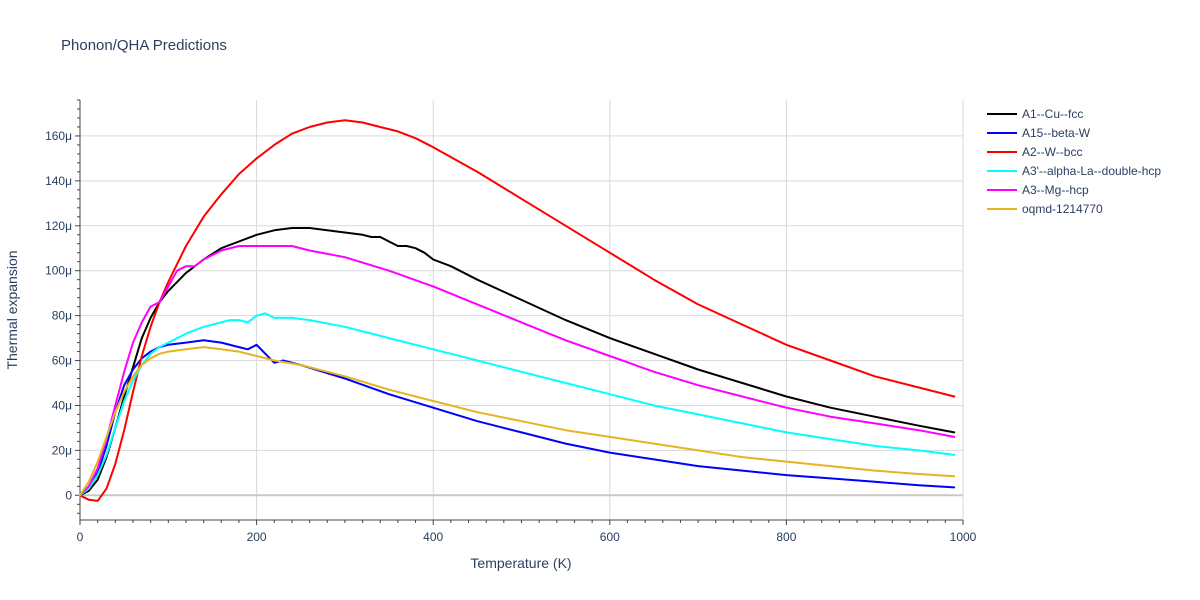 The height and width of the screenshot is (600, 1200). What do you see at coordinates (1062, 209) in the screenshot?
I see `legend-label: oqmd-1214770` at bounding box center [1062, 209].